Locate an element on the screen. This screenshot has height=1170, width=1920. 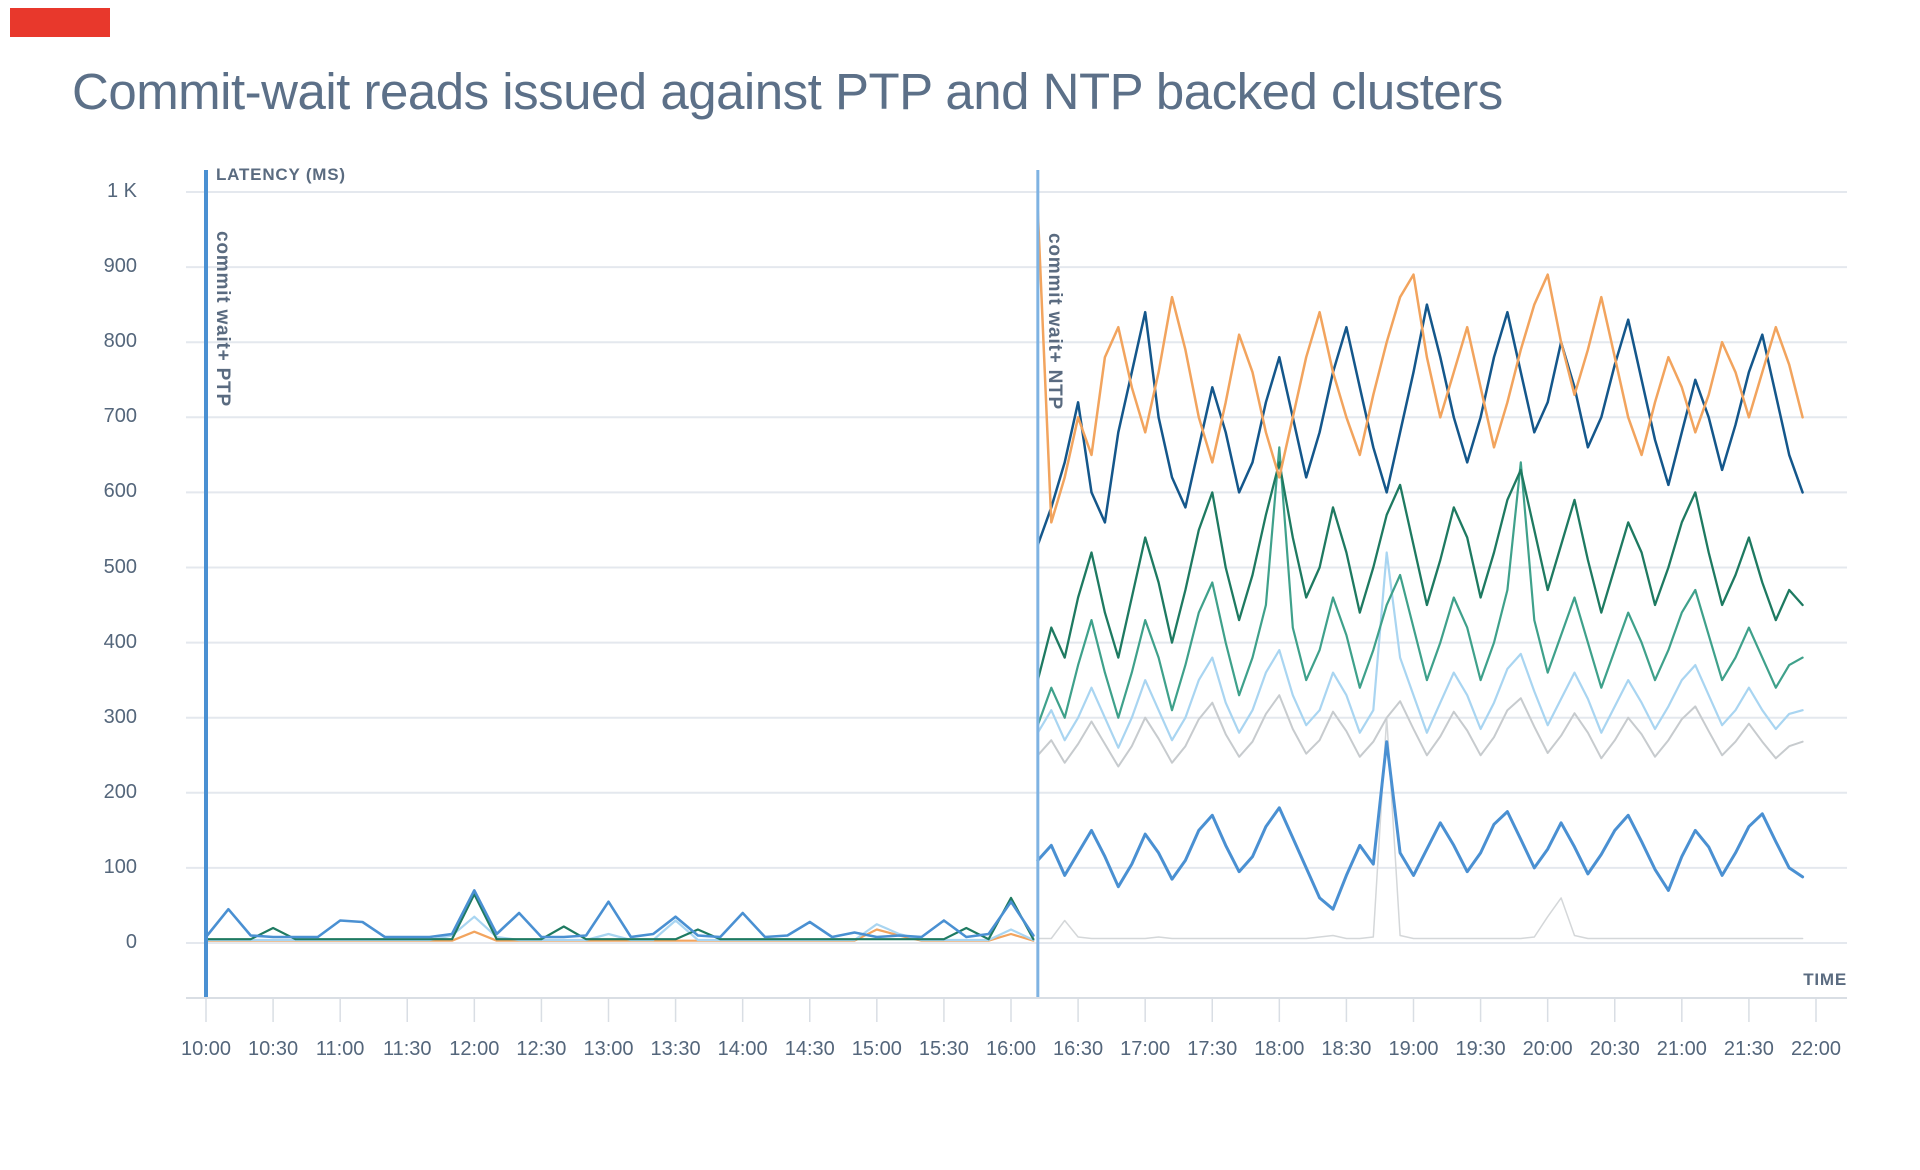
annotation-label-commit-wait-ntp: commit wait+ NTP is located at coordinates (1054, 321).